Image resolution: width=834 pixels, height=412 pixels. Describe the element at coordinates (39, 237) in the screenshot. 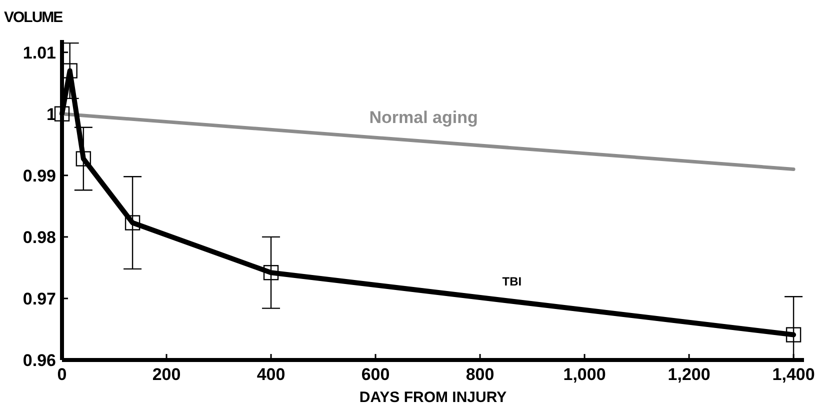

I see `y-tick-label: 0.98` at that location.